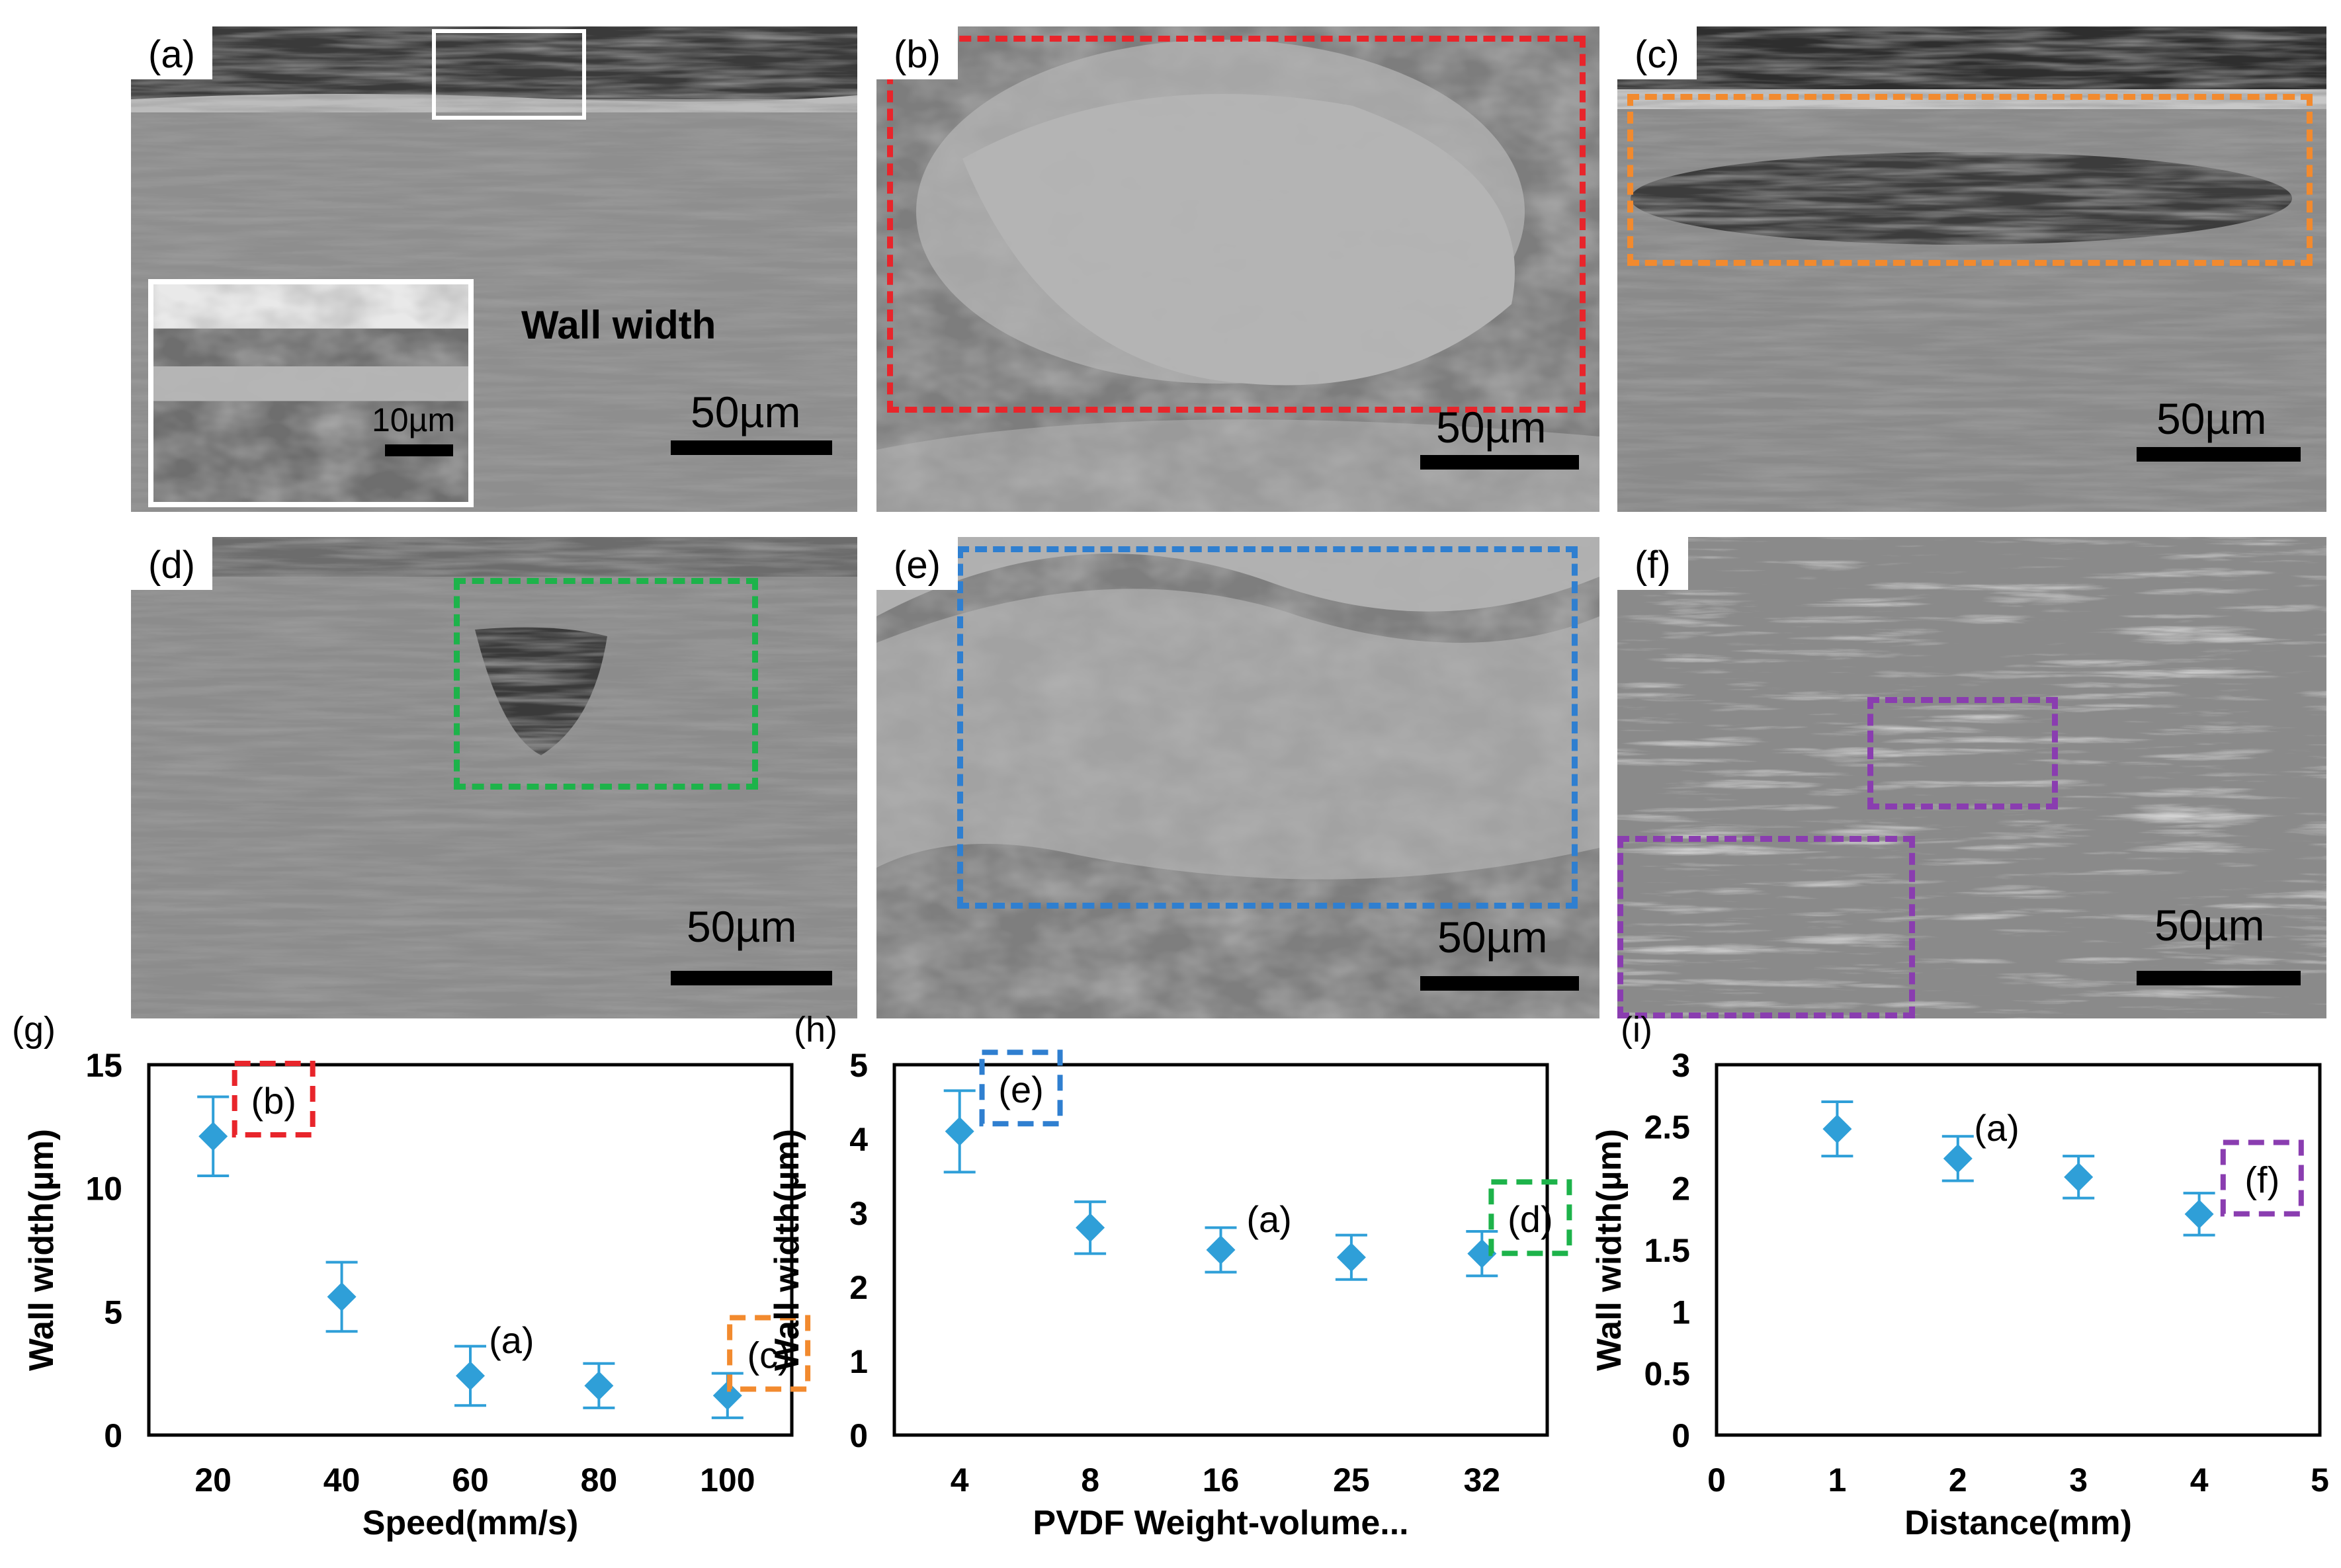 The image size is (2341, 1568). Describe the element at coordinates (1970, 180) in the screenshot. I see `highlight-box-c` at that location.